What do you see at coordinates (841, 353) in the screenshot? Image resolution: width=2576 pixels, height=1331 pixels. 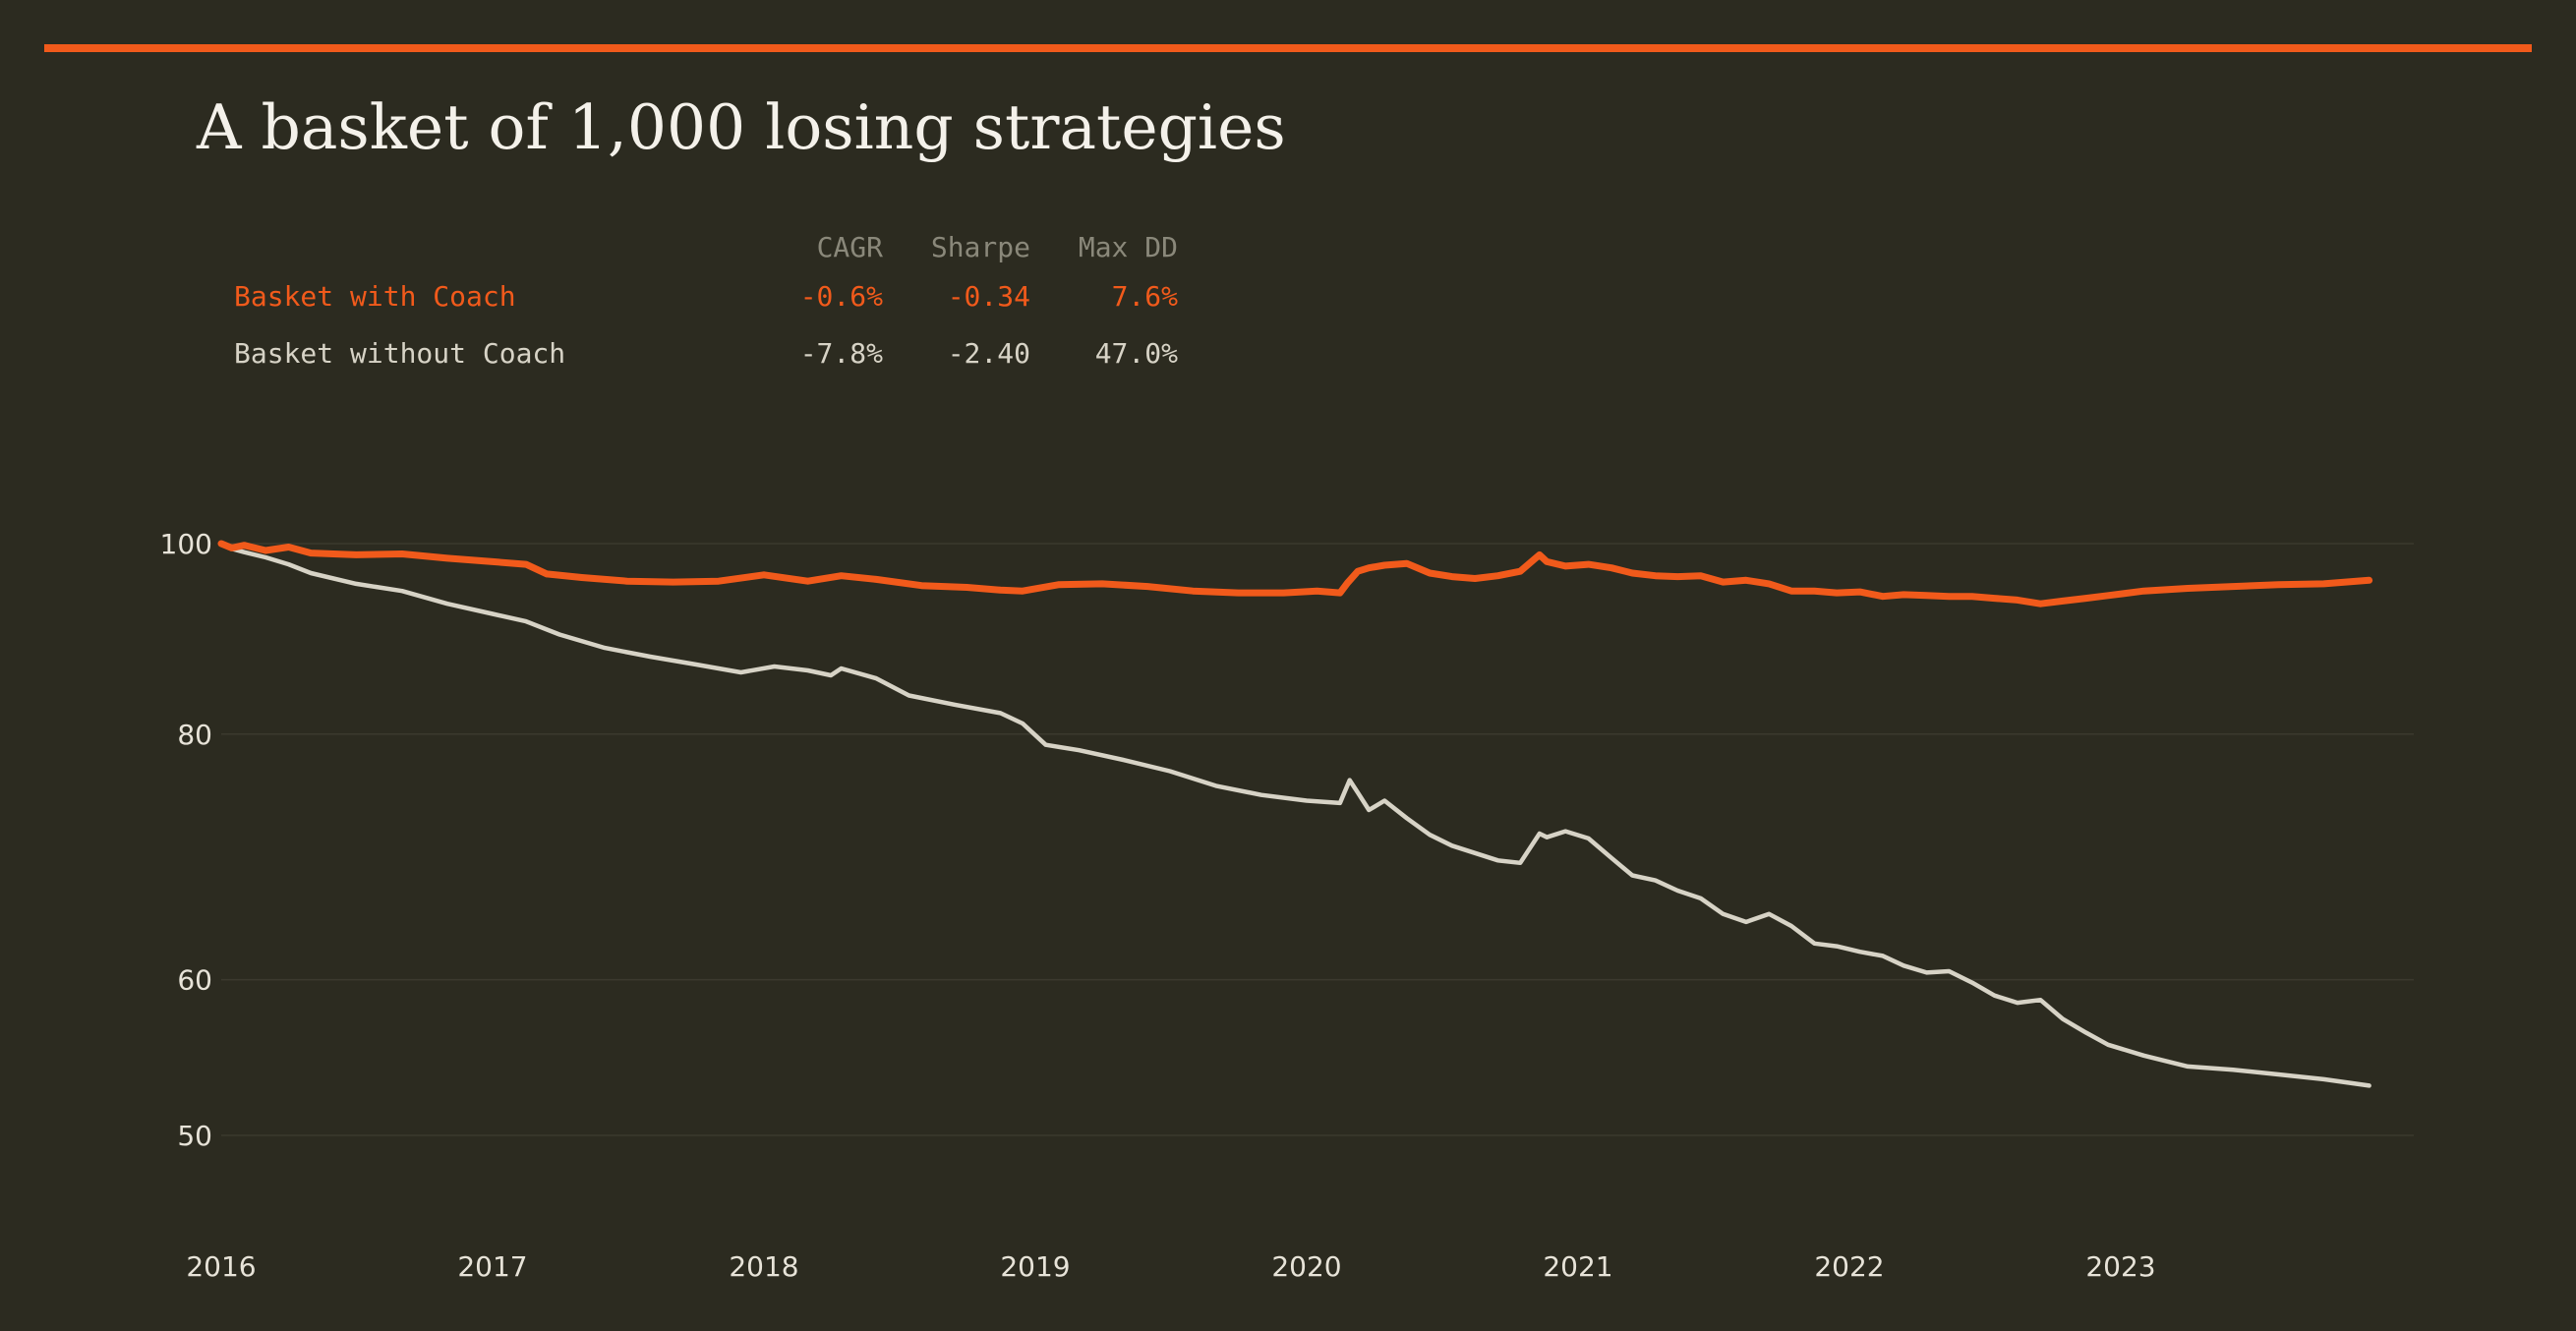 I see `stats-cagr-value: -7.8%` at bounding box center [841, 353].